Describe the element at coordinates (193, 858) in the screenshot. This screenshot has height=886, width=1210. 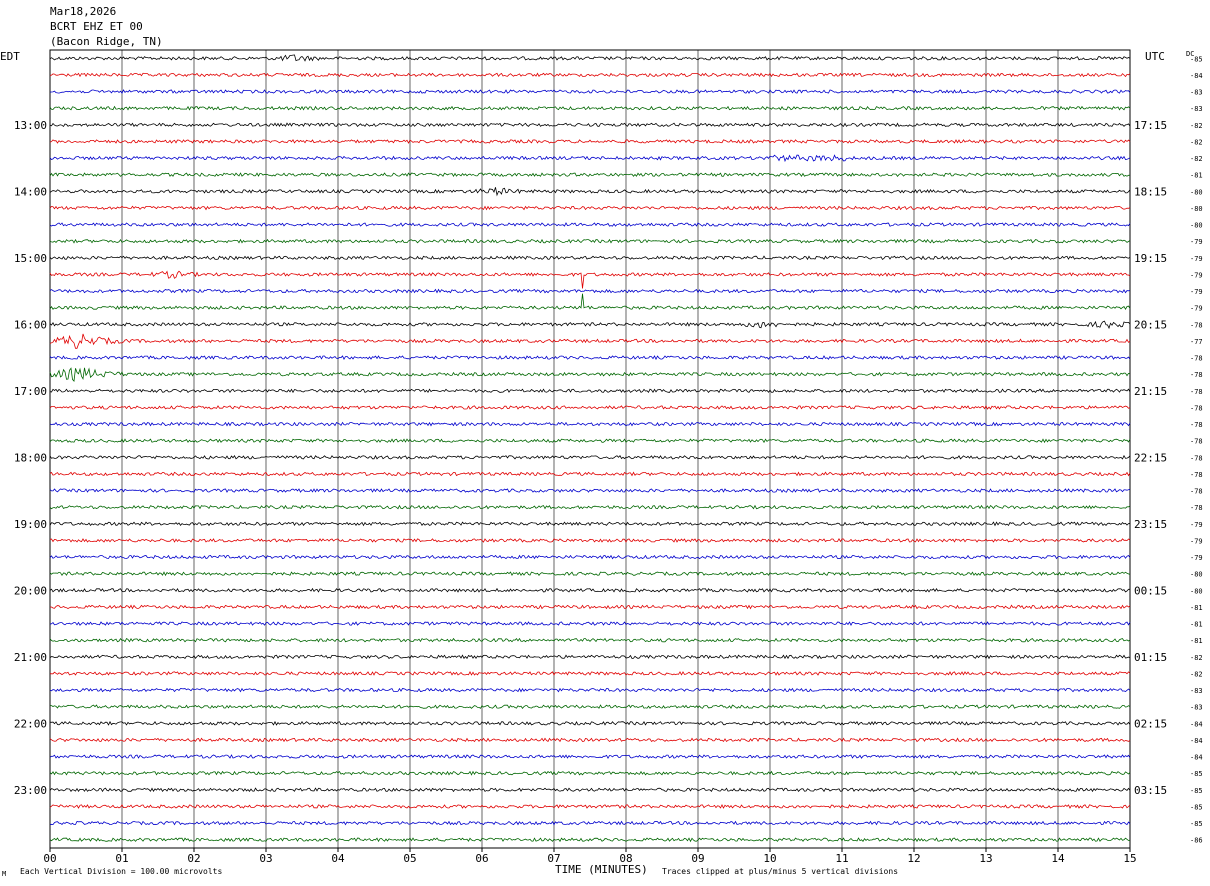
I see `x-tick-label: 02` at that location.